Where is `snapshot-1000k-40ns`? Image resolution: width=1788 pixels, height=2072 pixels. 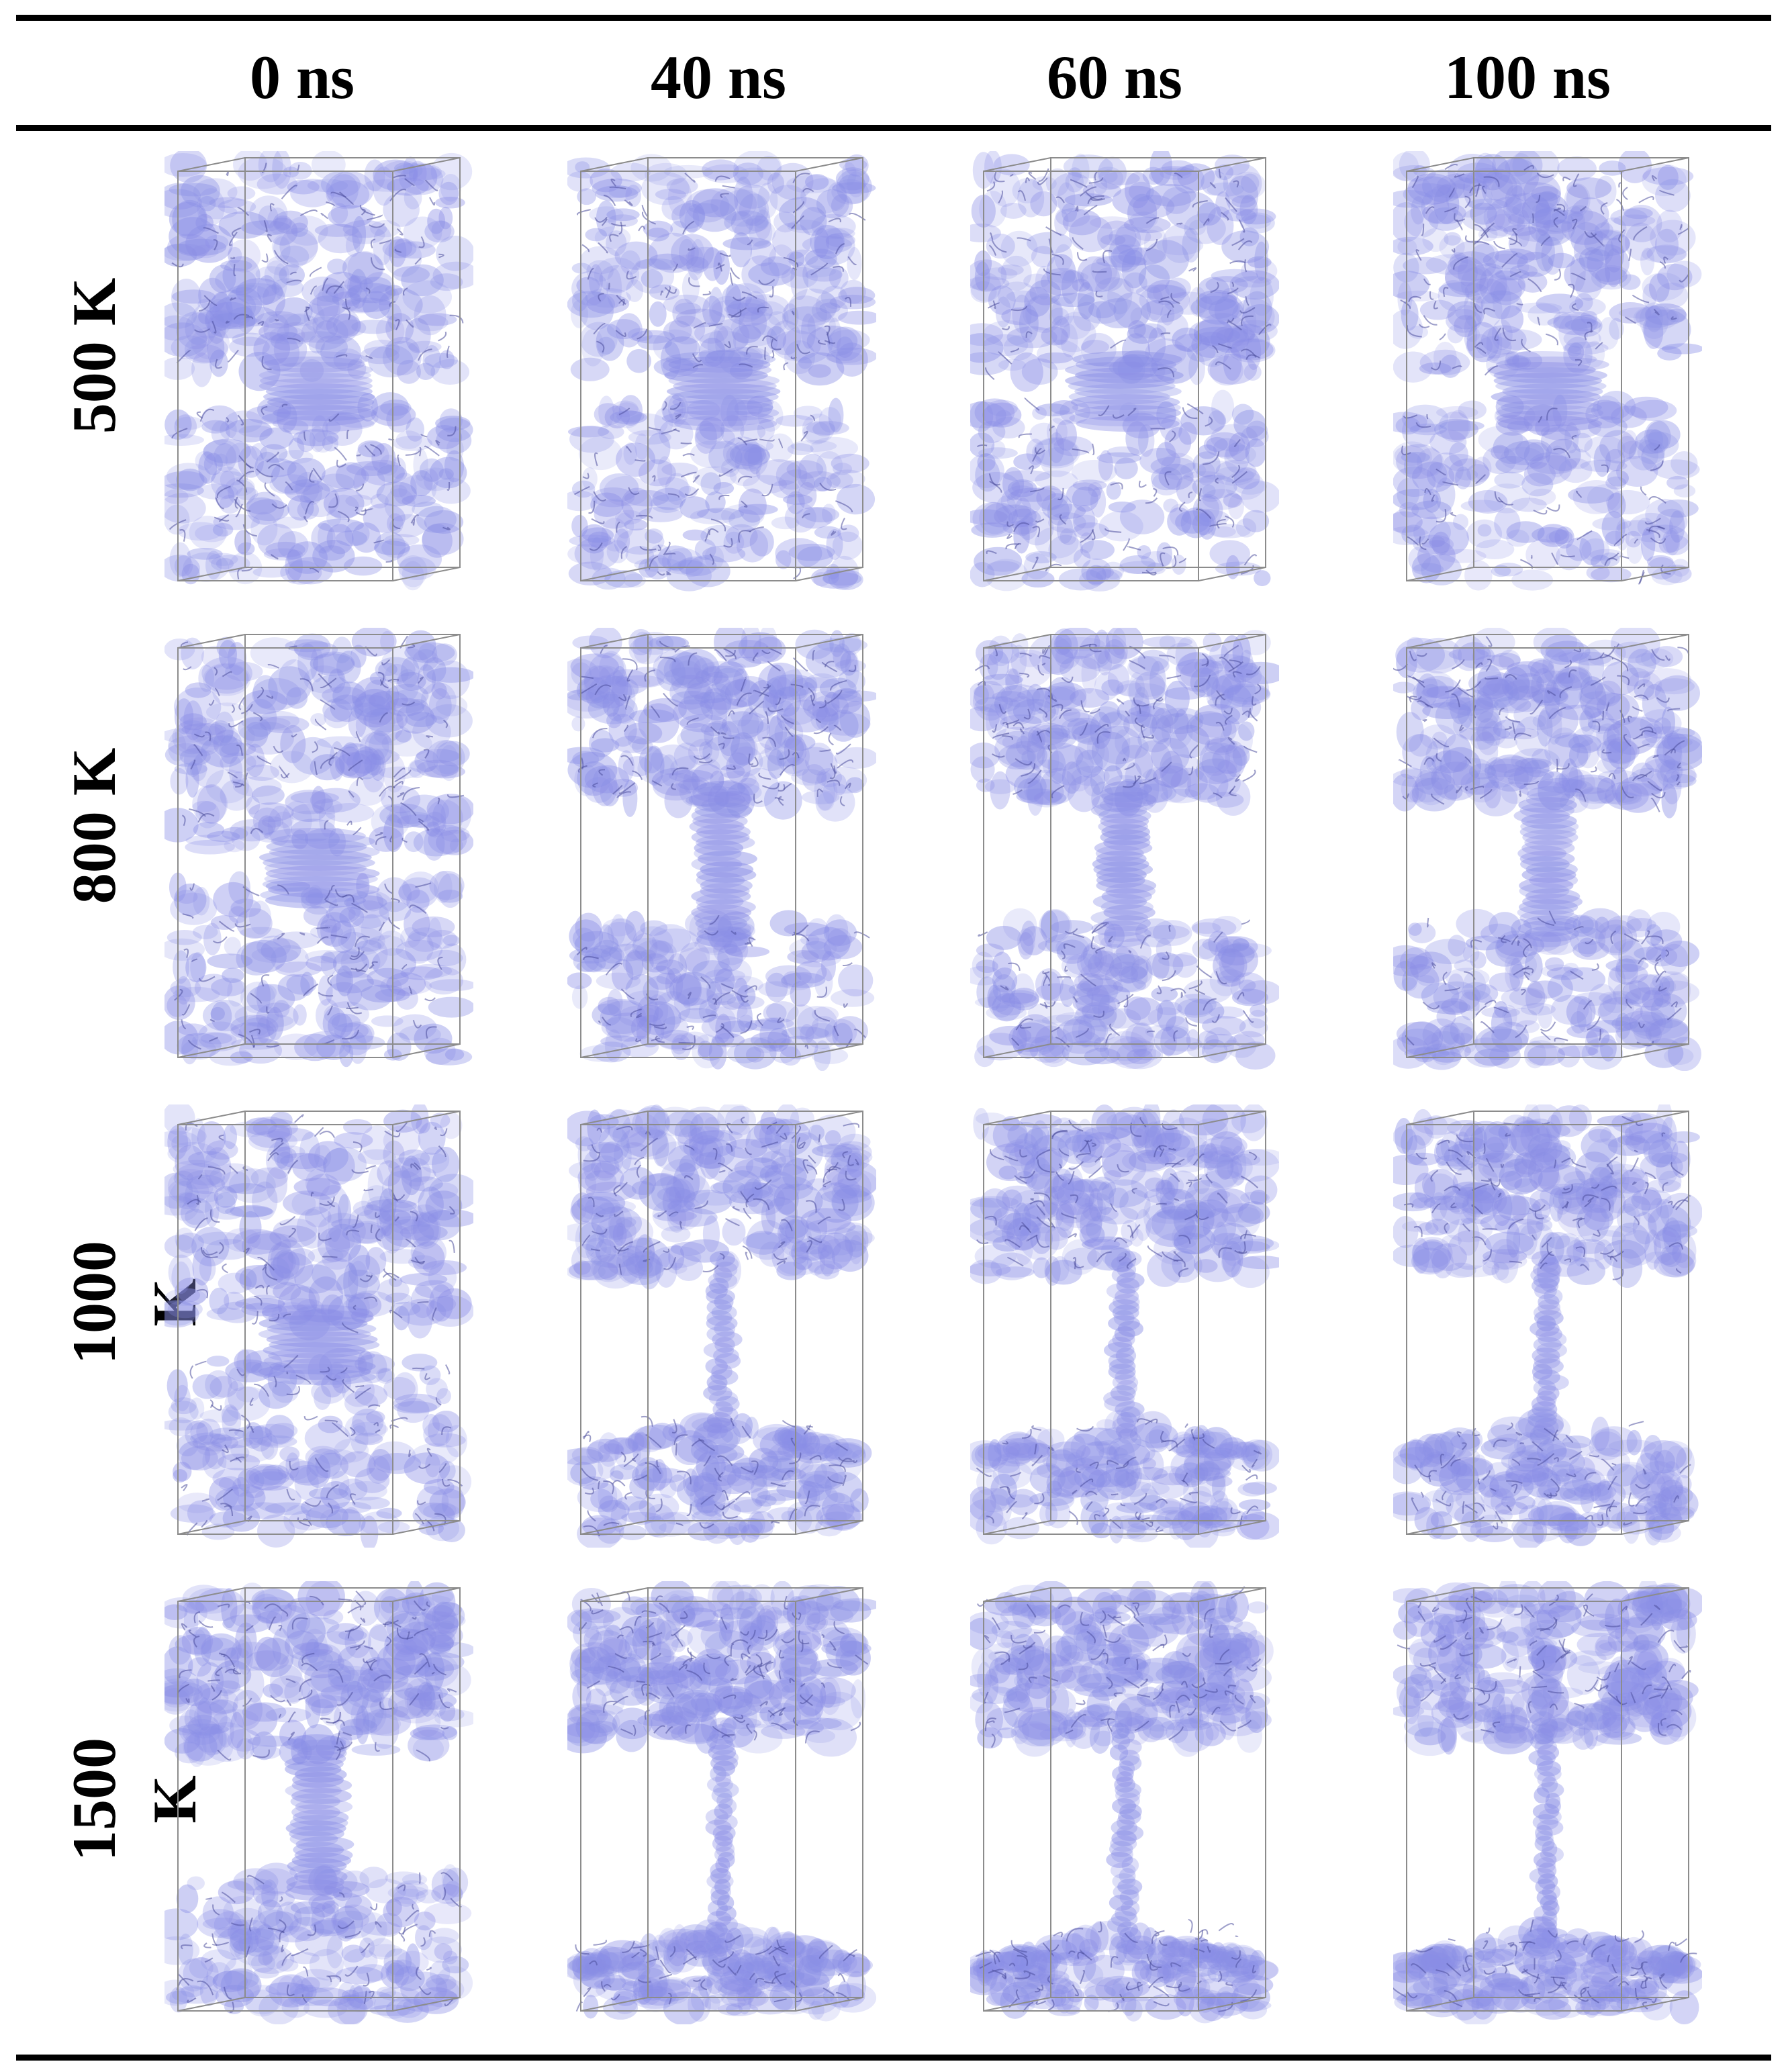
snapshot-1000k-40ns is located at coordinates (721, 1326).